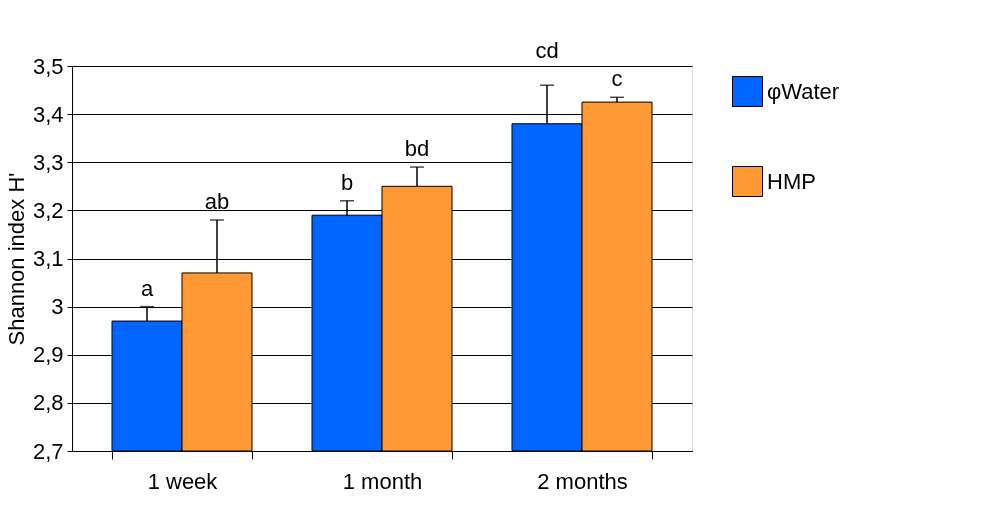 The image size is (1006, 508). Describe the element at coordinates (48, 162) in the screenshot. I see `y-tick-label: 3,3` at that location.